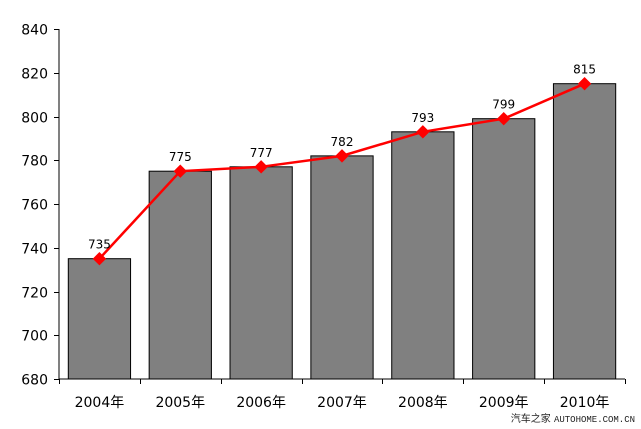  Describe the element at coordinates (34, 162) in the screenshot. I see `y-tick-label: 780` at that location.